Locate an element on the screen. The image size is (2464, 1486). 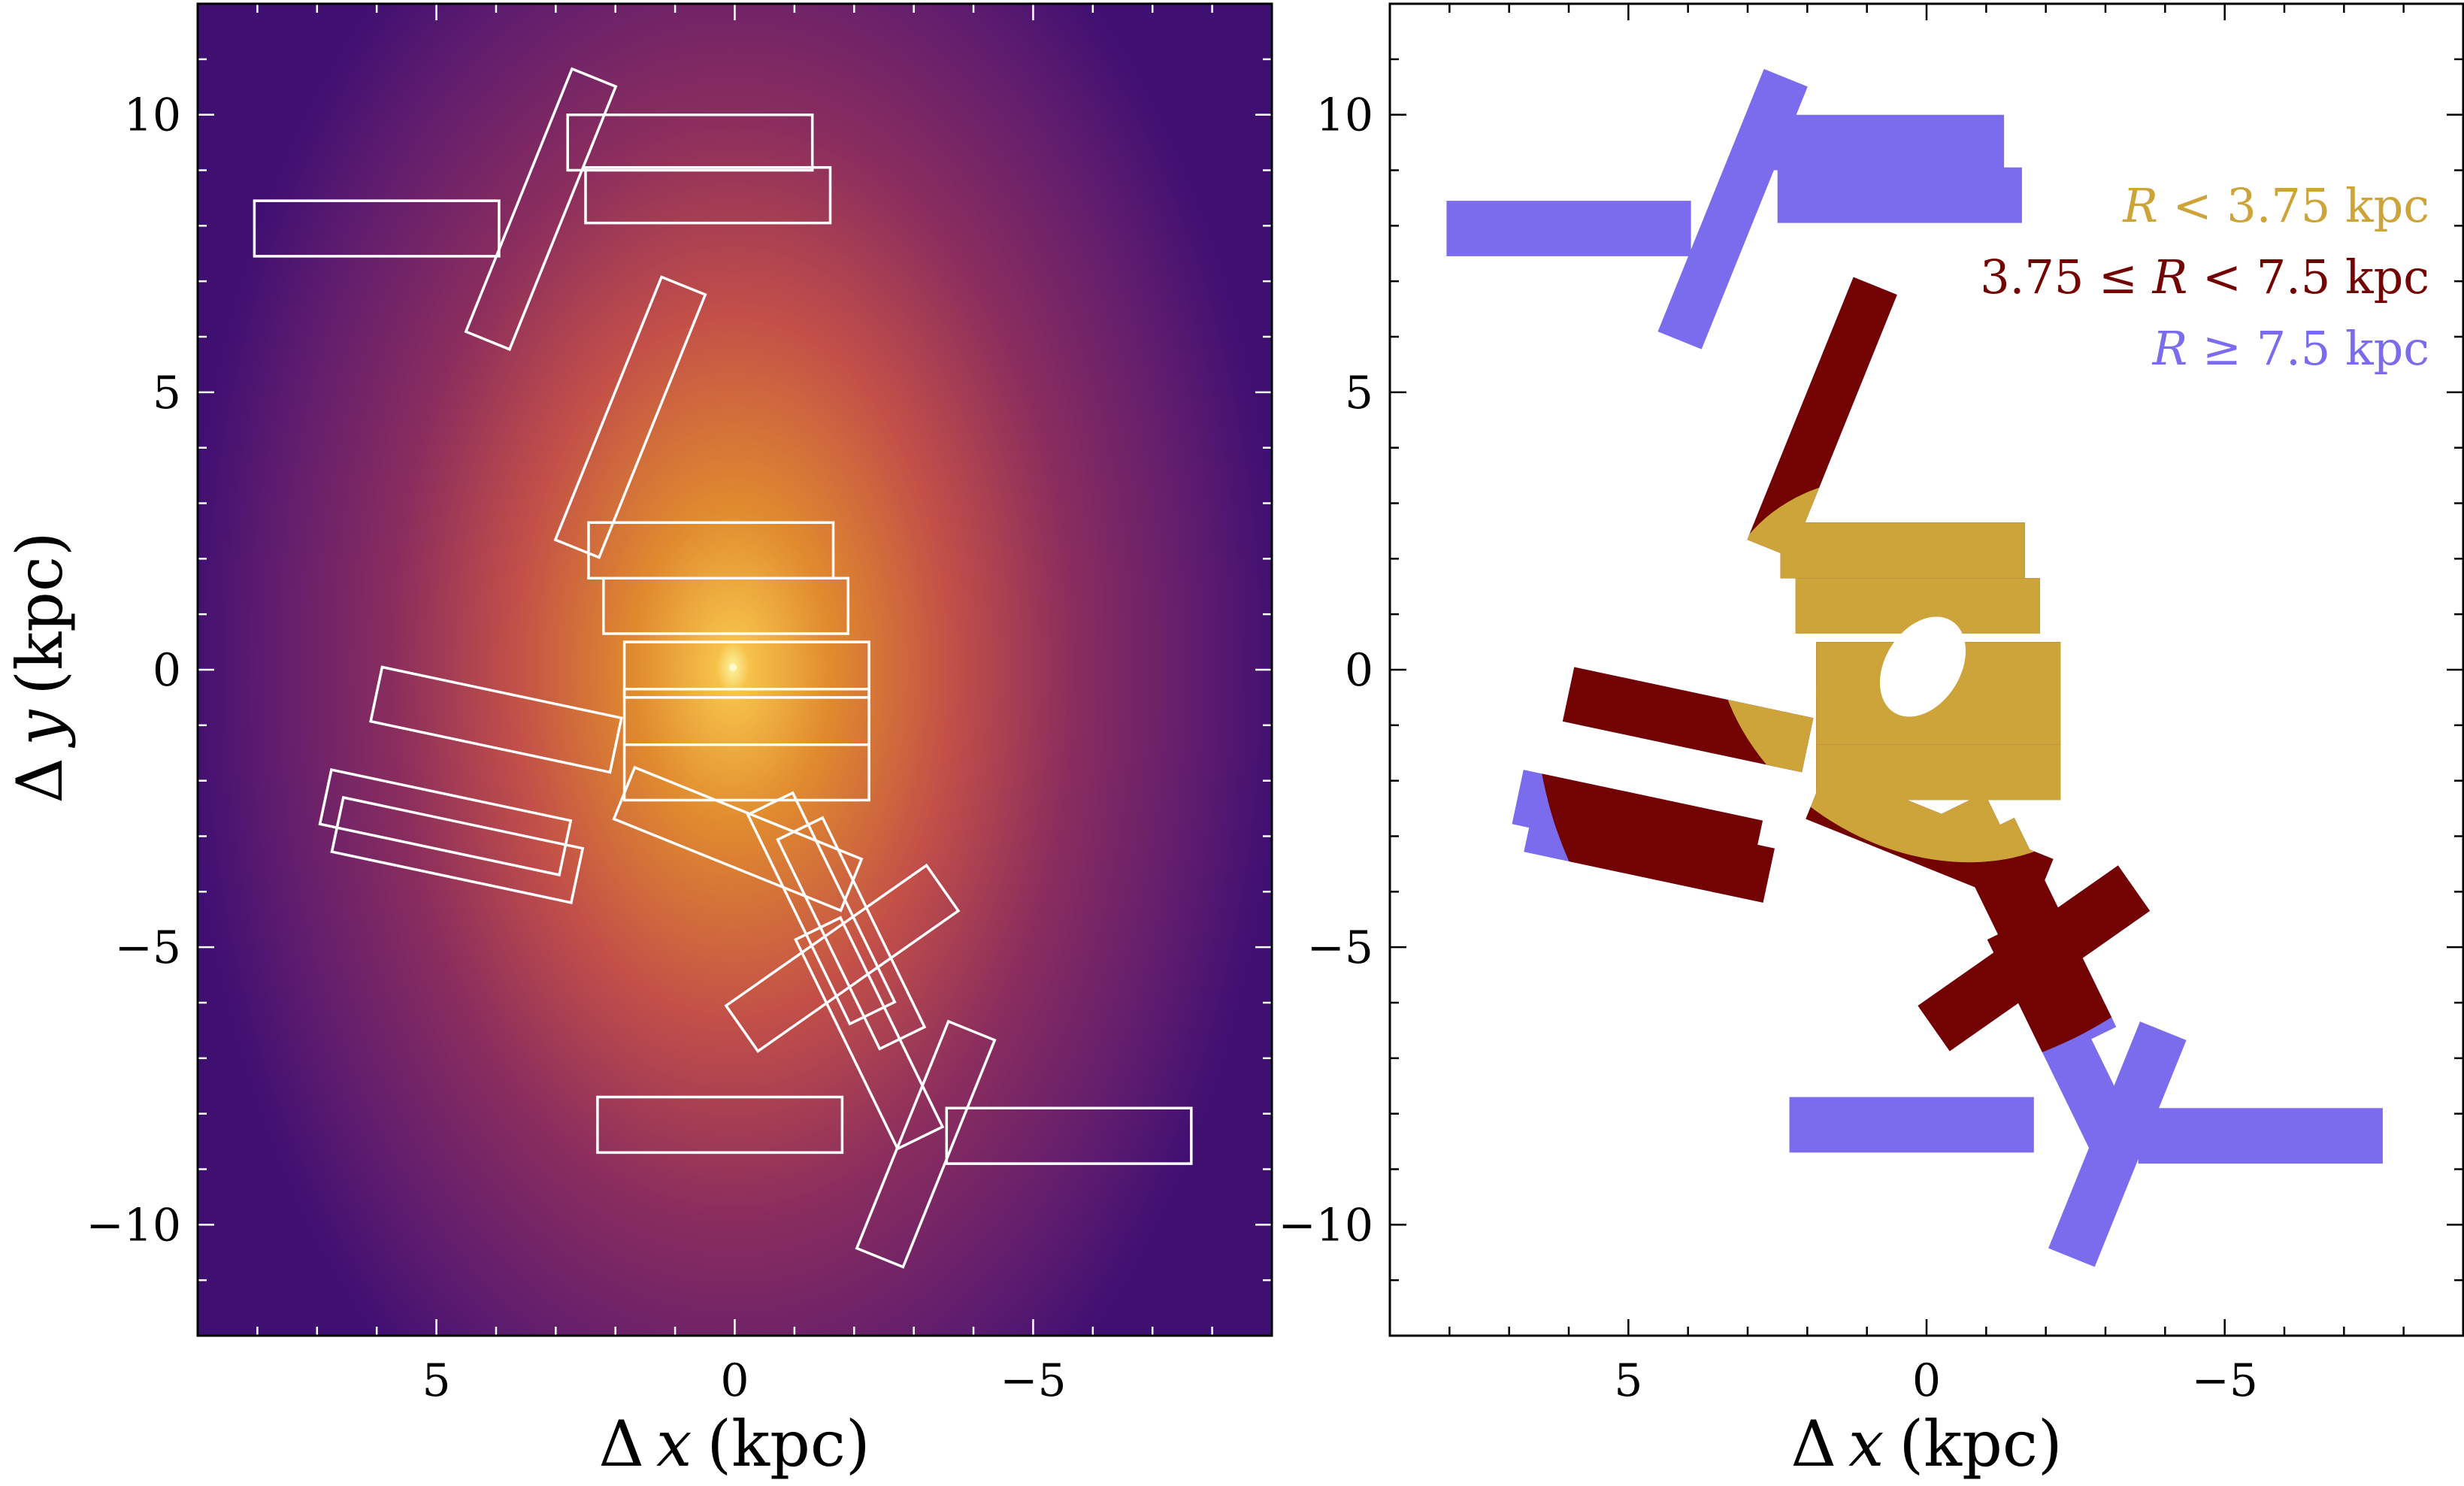
legend-entry-outer: R ≥ 7.5 kpc is located at coordinates (2290, 348).